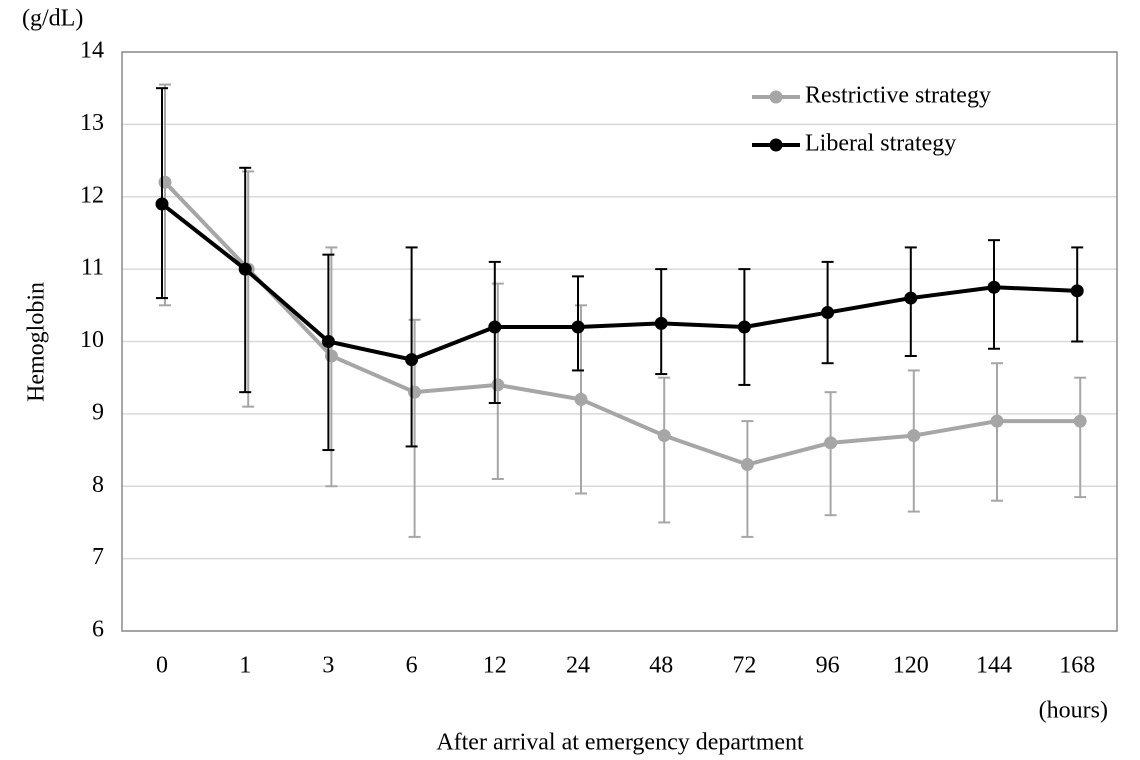 Image resolution: width=1140 pixels, height=760 pixels. What do you see at coordinates (412, 666) in the screenshot?
I see `x-tick-label: 6` at bounding box center [412, 666].